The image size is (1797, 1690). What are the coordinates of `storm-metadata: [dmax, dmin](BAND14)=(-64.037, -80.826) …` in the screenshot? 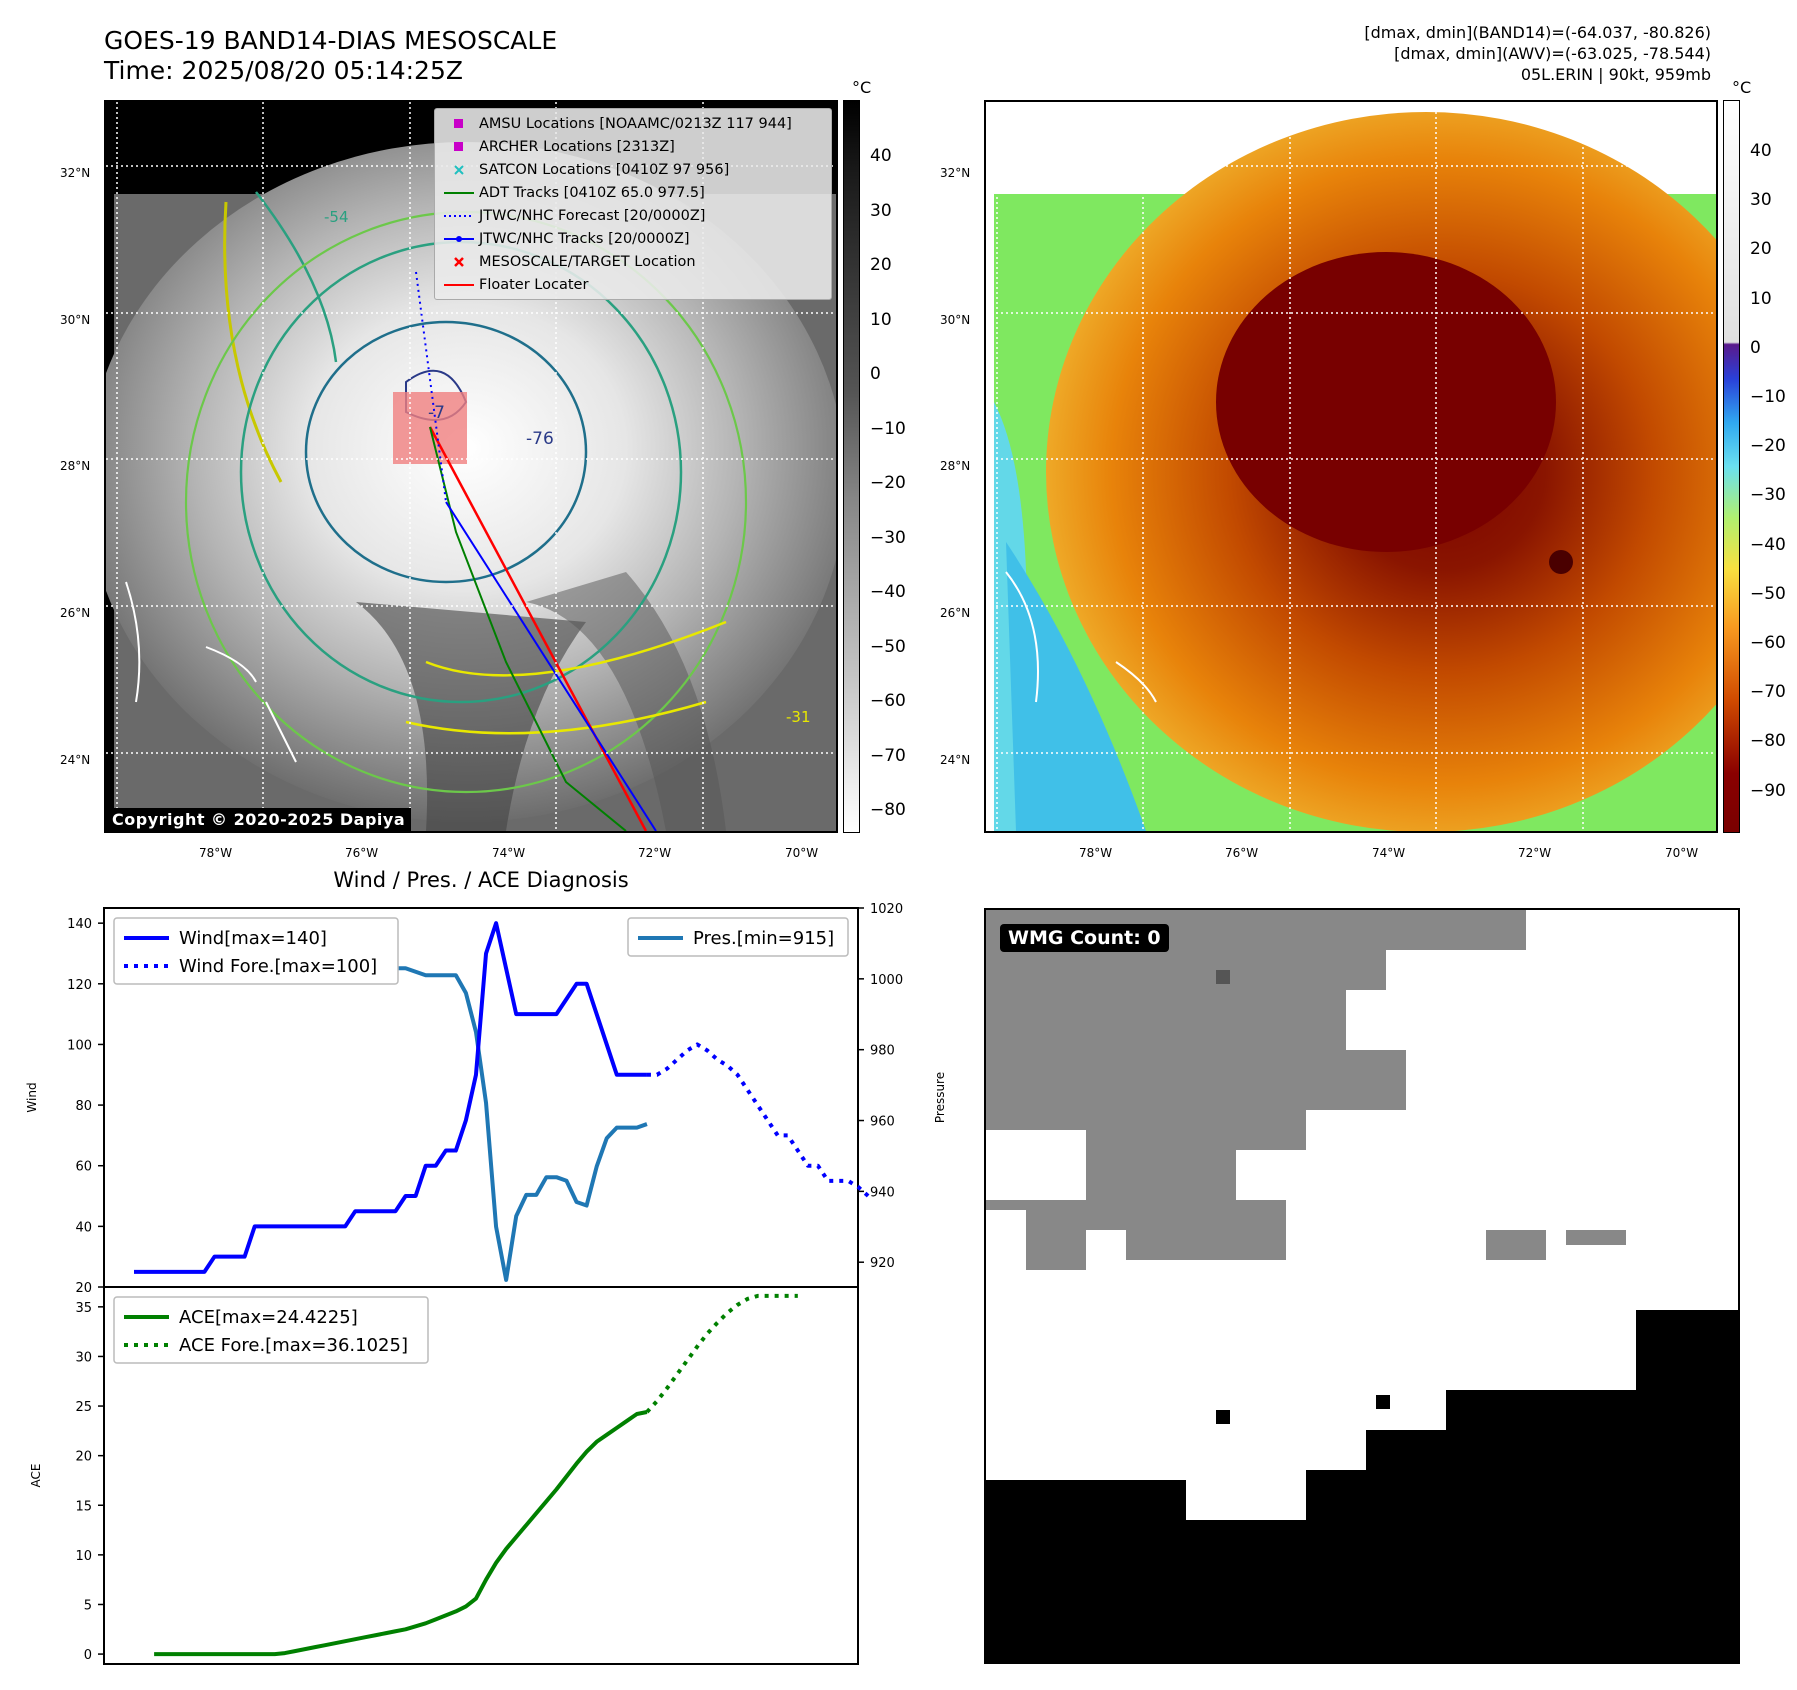 It's located at (1537, 53).